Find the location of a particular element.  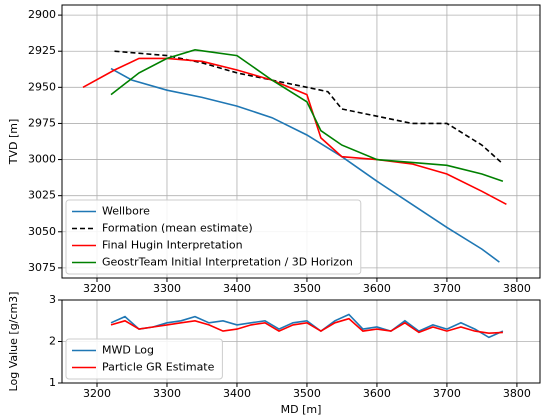

y-tick-label: 2 is located at coordinates (52, 341).